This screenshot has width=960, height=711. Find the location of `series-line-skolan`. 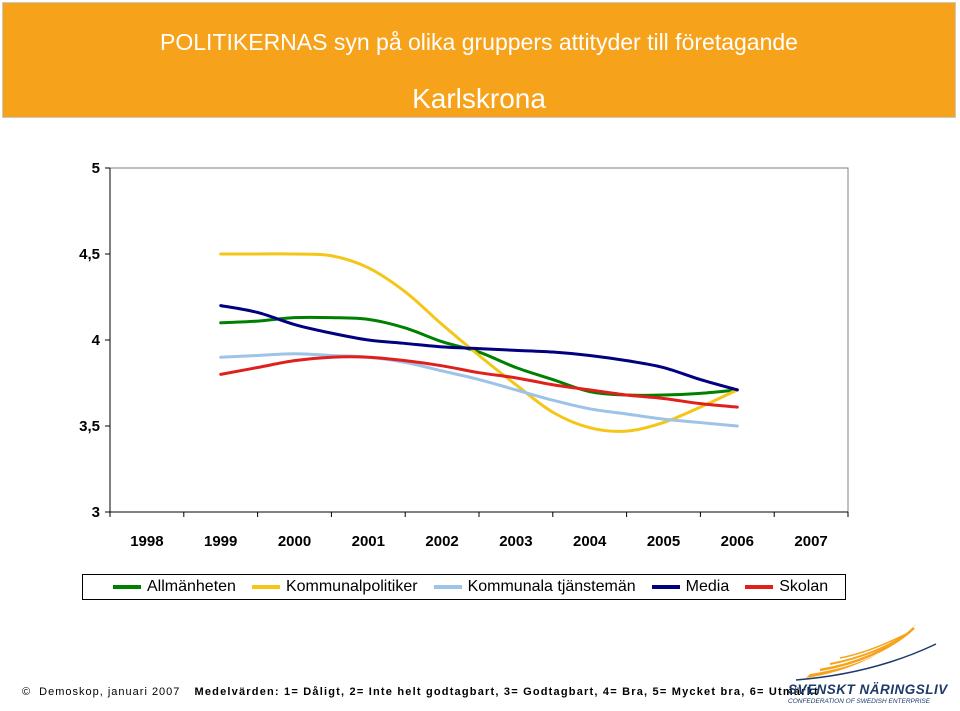

series-line-skolan is located at coordinates (479, 382).